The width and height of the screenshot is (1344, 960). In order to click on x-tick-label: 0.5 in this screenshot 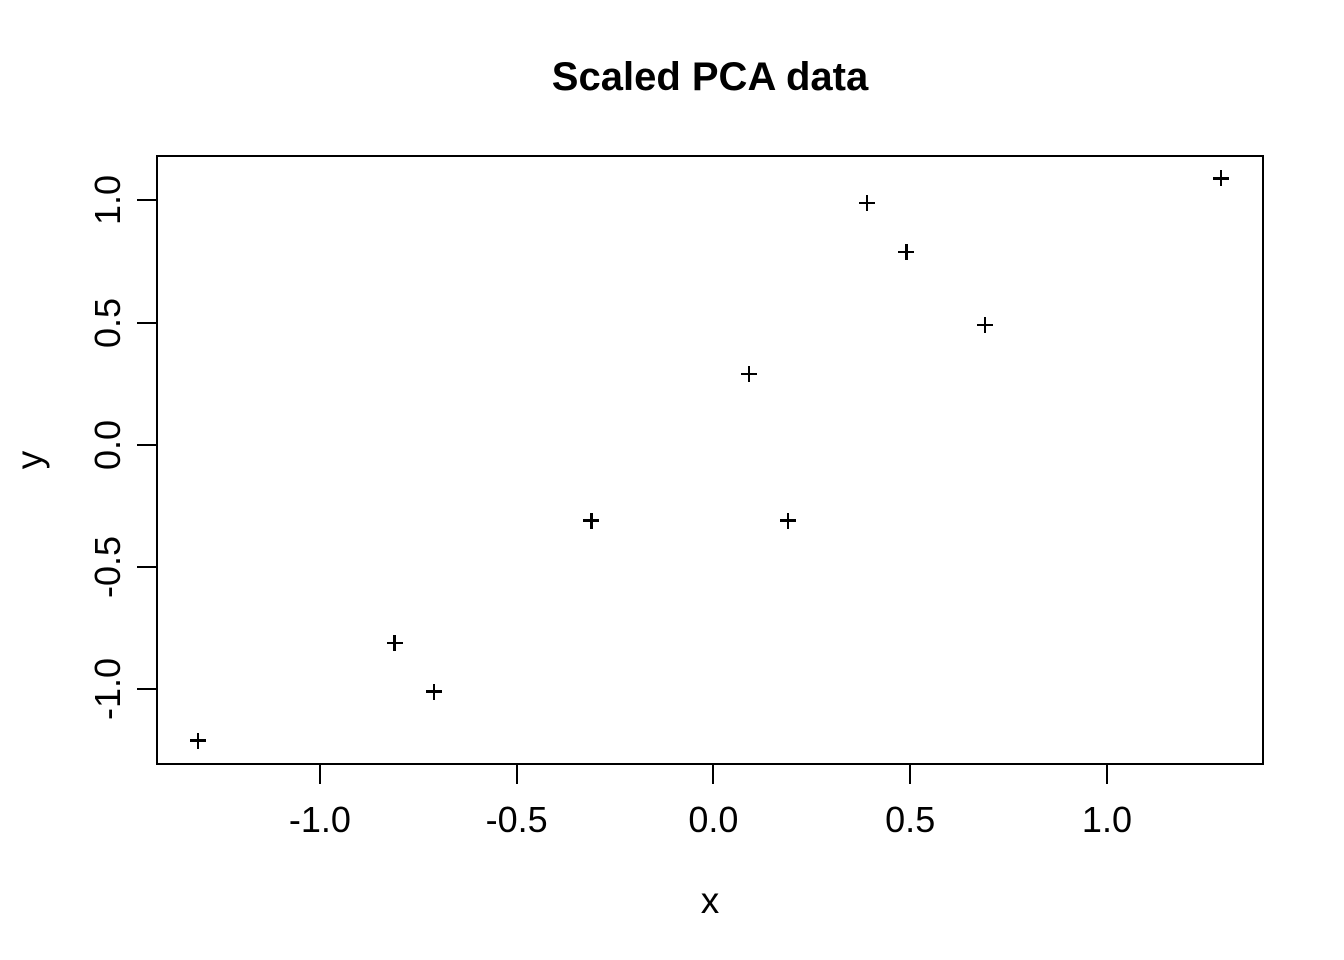, I will do `click(910, 819)`.